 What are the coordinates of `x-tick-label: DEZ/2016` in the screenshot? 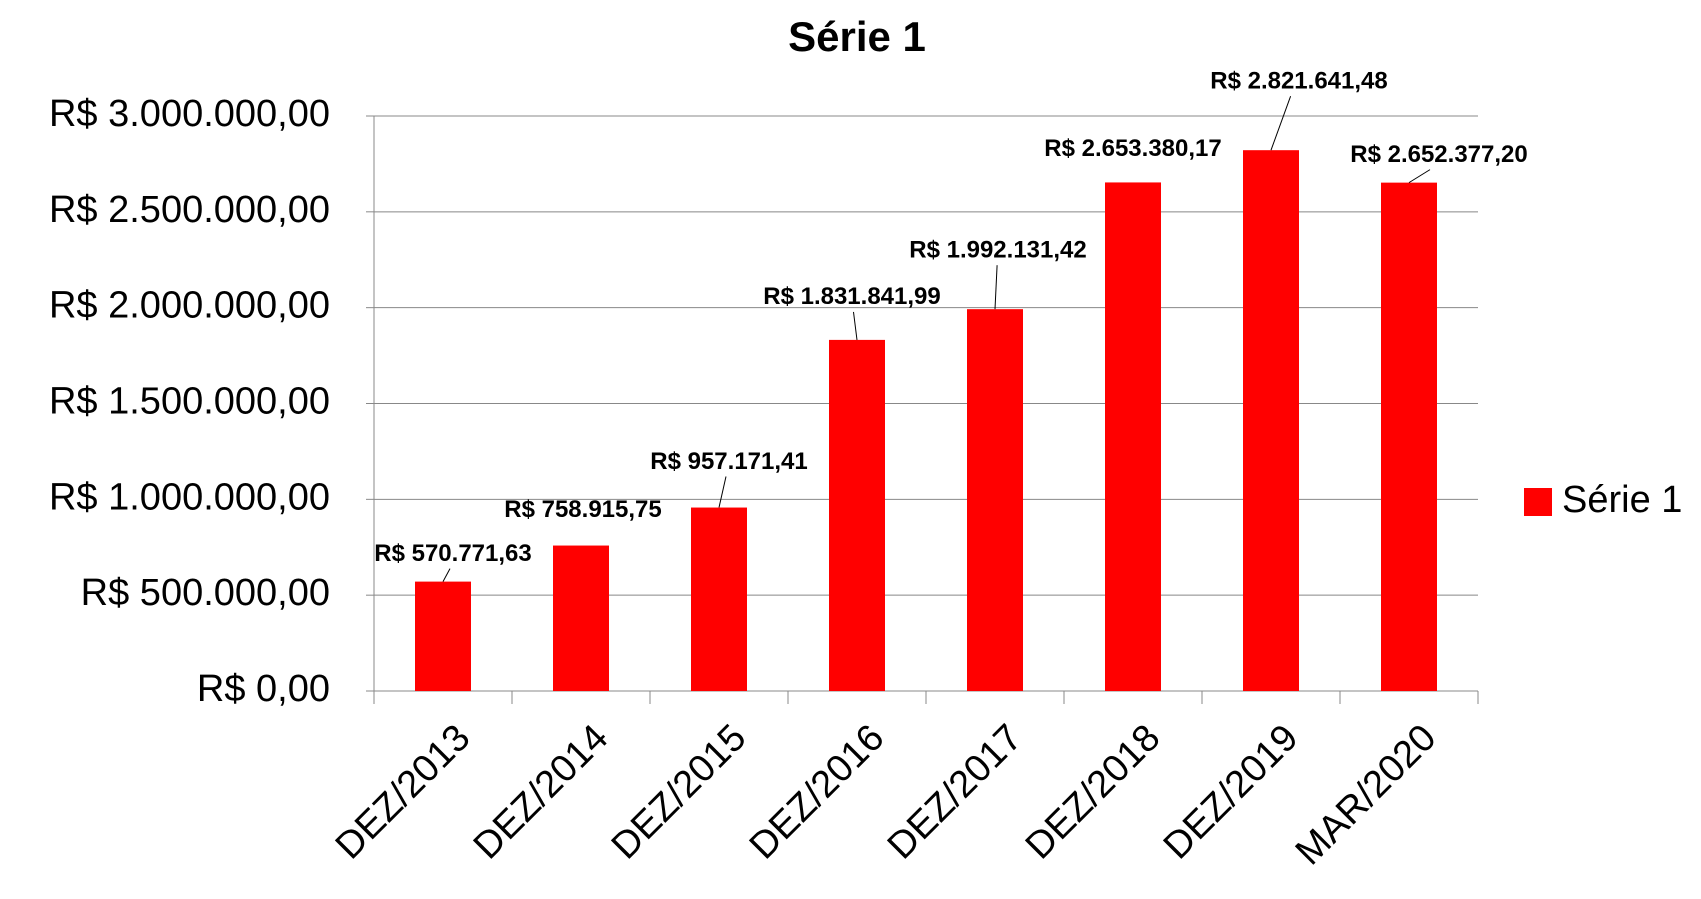 It's located at (817, 792).